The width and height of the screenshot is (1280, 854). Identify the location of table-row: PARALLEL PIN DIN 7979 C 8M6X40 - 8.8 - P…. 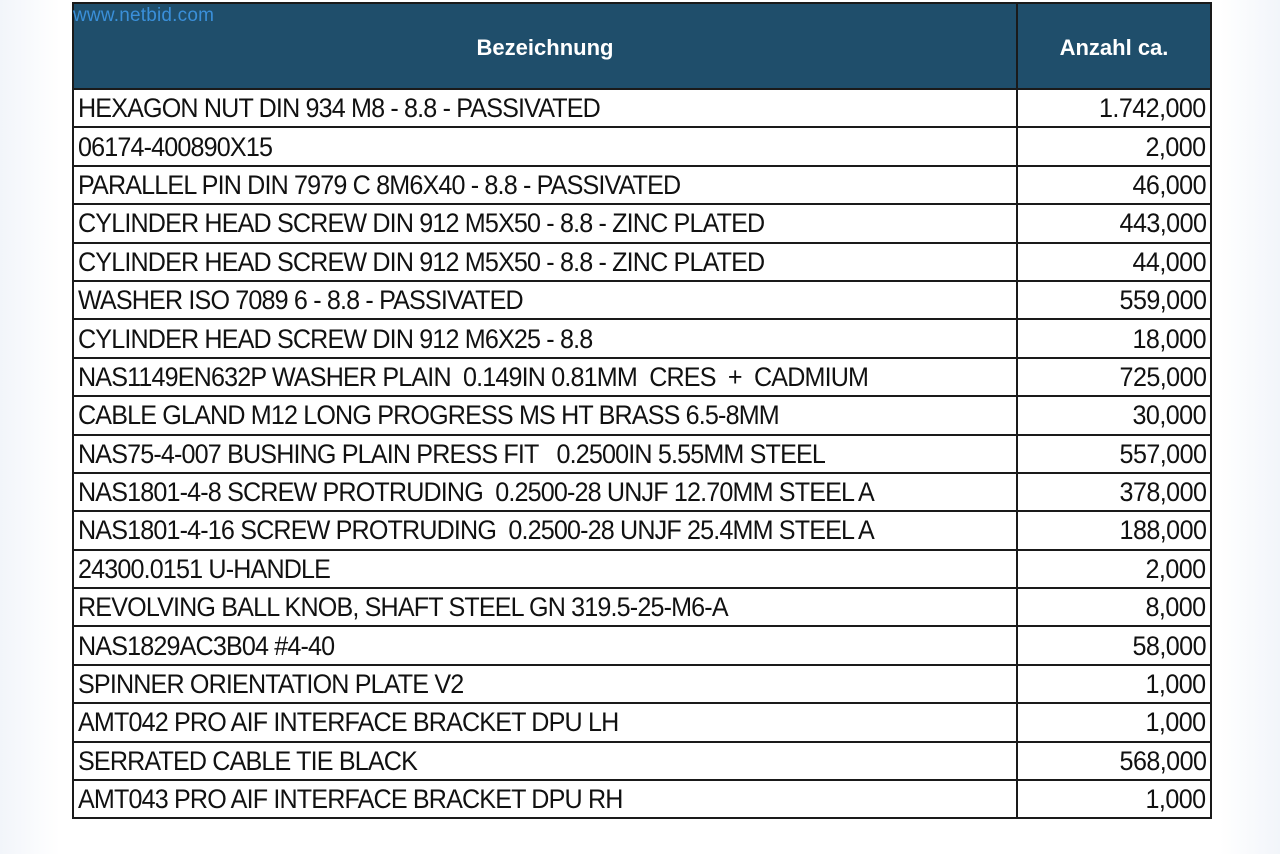
(642, 185).